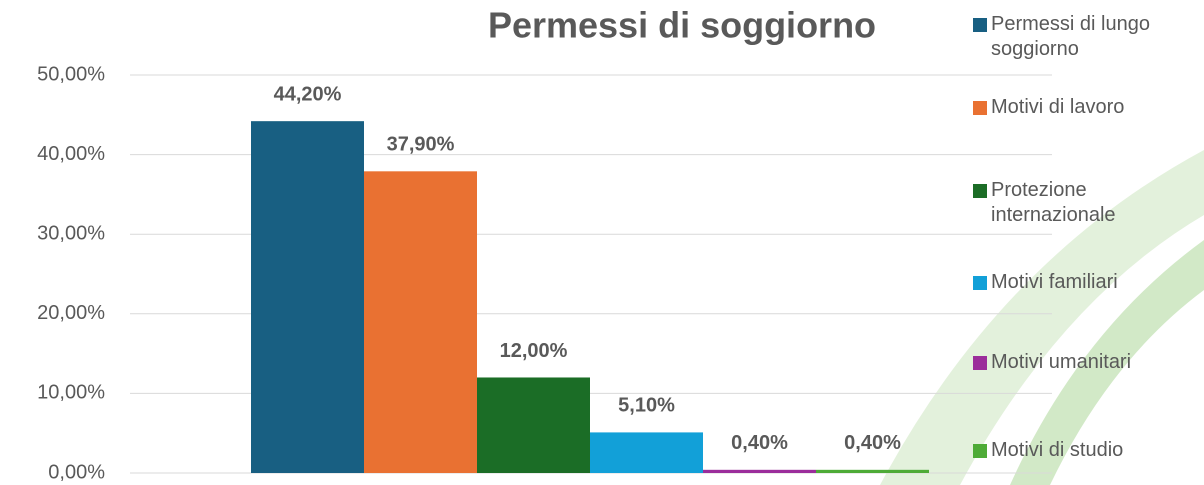  Describe the element at coordinates (534, 351) in the screenshot. I see `data-label: 12,00%` at that location.